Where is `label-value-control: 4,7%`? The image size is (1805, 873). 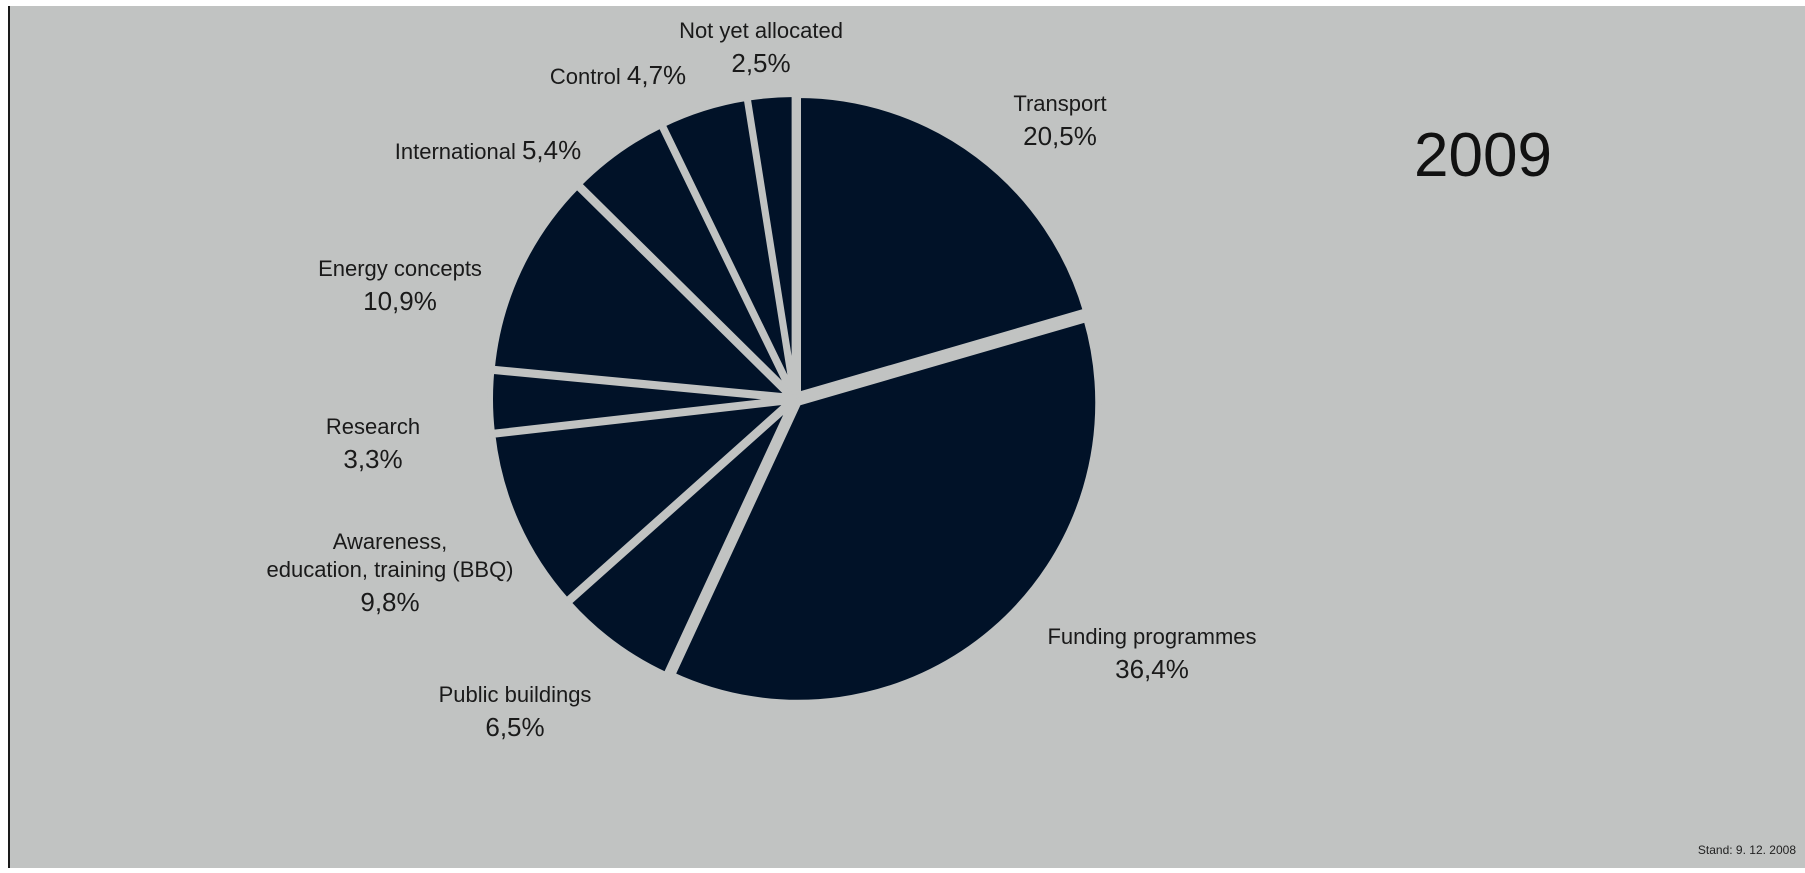 label-value-control: 4,7% is located at coordinates (656, 75).